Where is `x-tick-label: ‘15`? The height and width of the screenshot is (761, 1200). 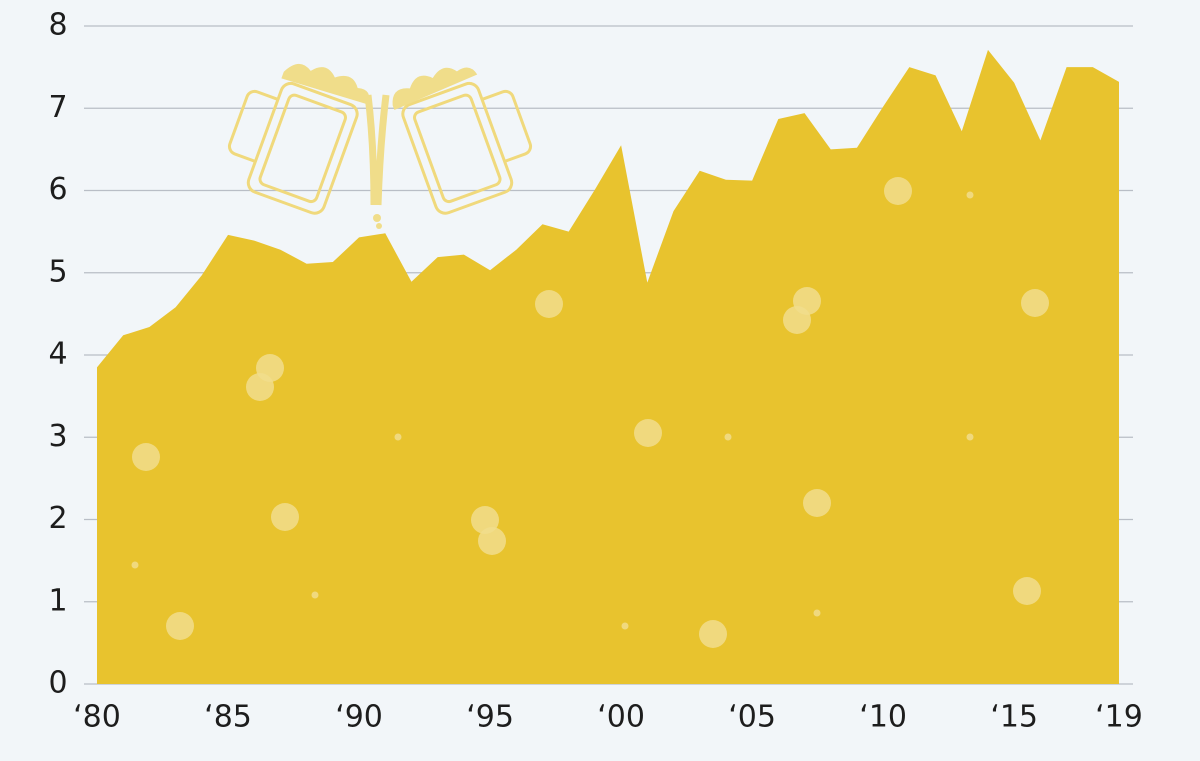
x-tick-label: ‘15 is located at coordinates (1014, 717).